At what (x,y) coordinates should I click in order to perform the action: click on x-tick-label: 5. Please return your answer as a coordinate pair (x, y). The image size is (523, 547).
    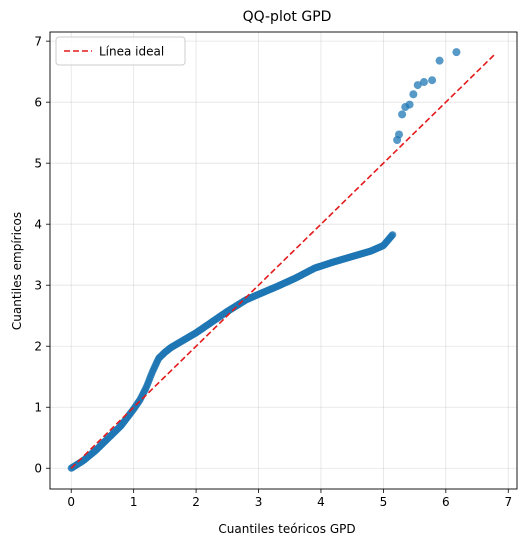
    Looking at the image, I should click on (384, 502).